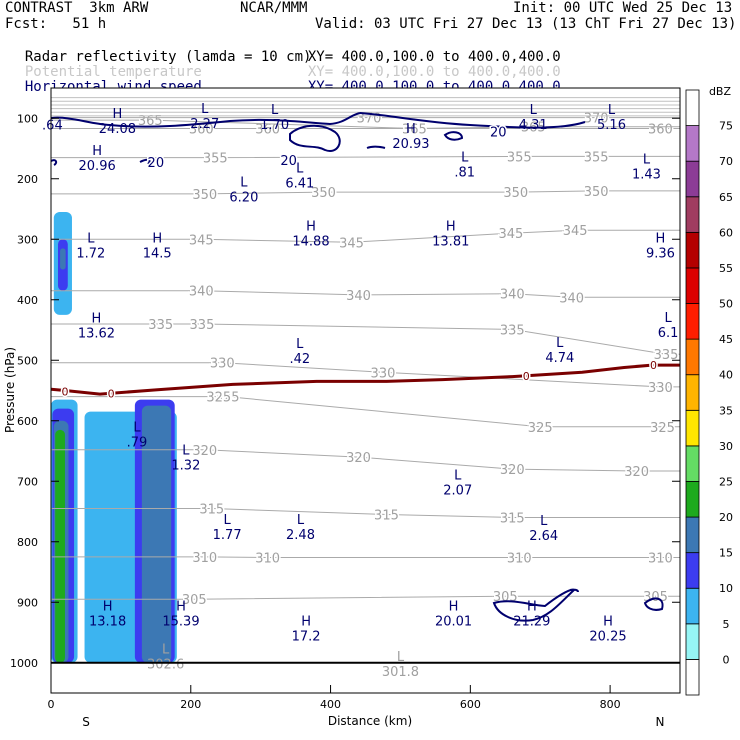 This screenshot has width=740, height=740. What do you see at coordinates (27, 300) in the screenshot?
I see `y-tick-label: 400` at bounding box center [27, 300].